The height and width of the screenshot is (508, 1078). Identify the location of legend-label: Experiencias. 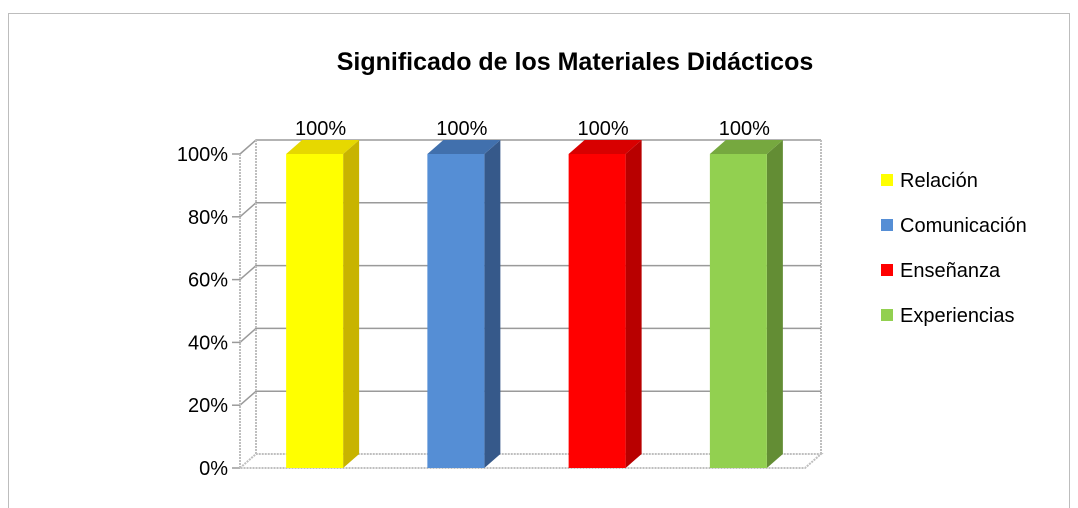
(957, 316).